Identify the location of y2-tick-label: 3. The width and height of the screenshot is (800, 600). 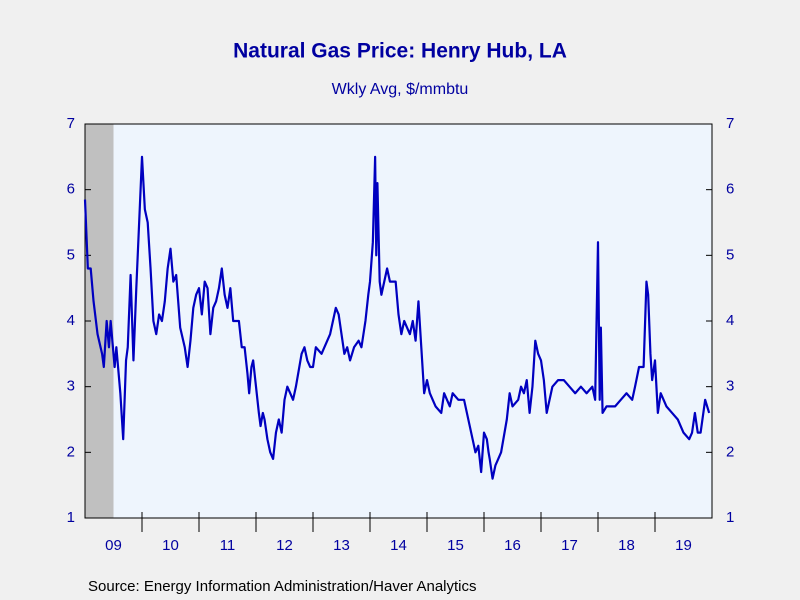
(730, 386).